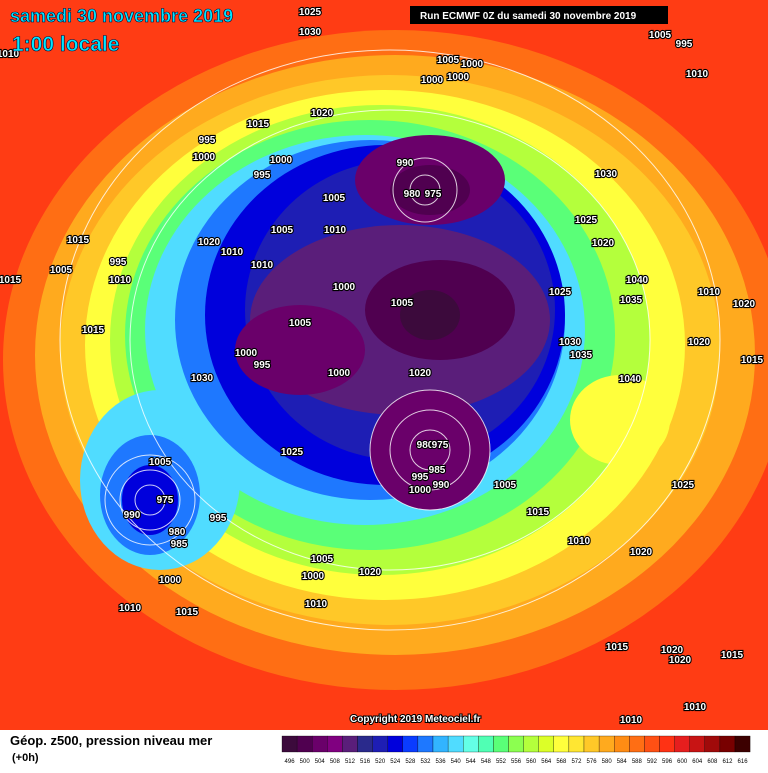 Image resolution: width=768 pixels, height=773 pixels. Describe the element at coordinates (350, 762) in the screenshot. I see `scale-label: 512` at that location.